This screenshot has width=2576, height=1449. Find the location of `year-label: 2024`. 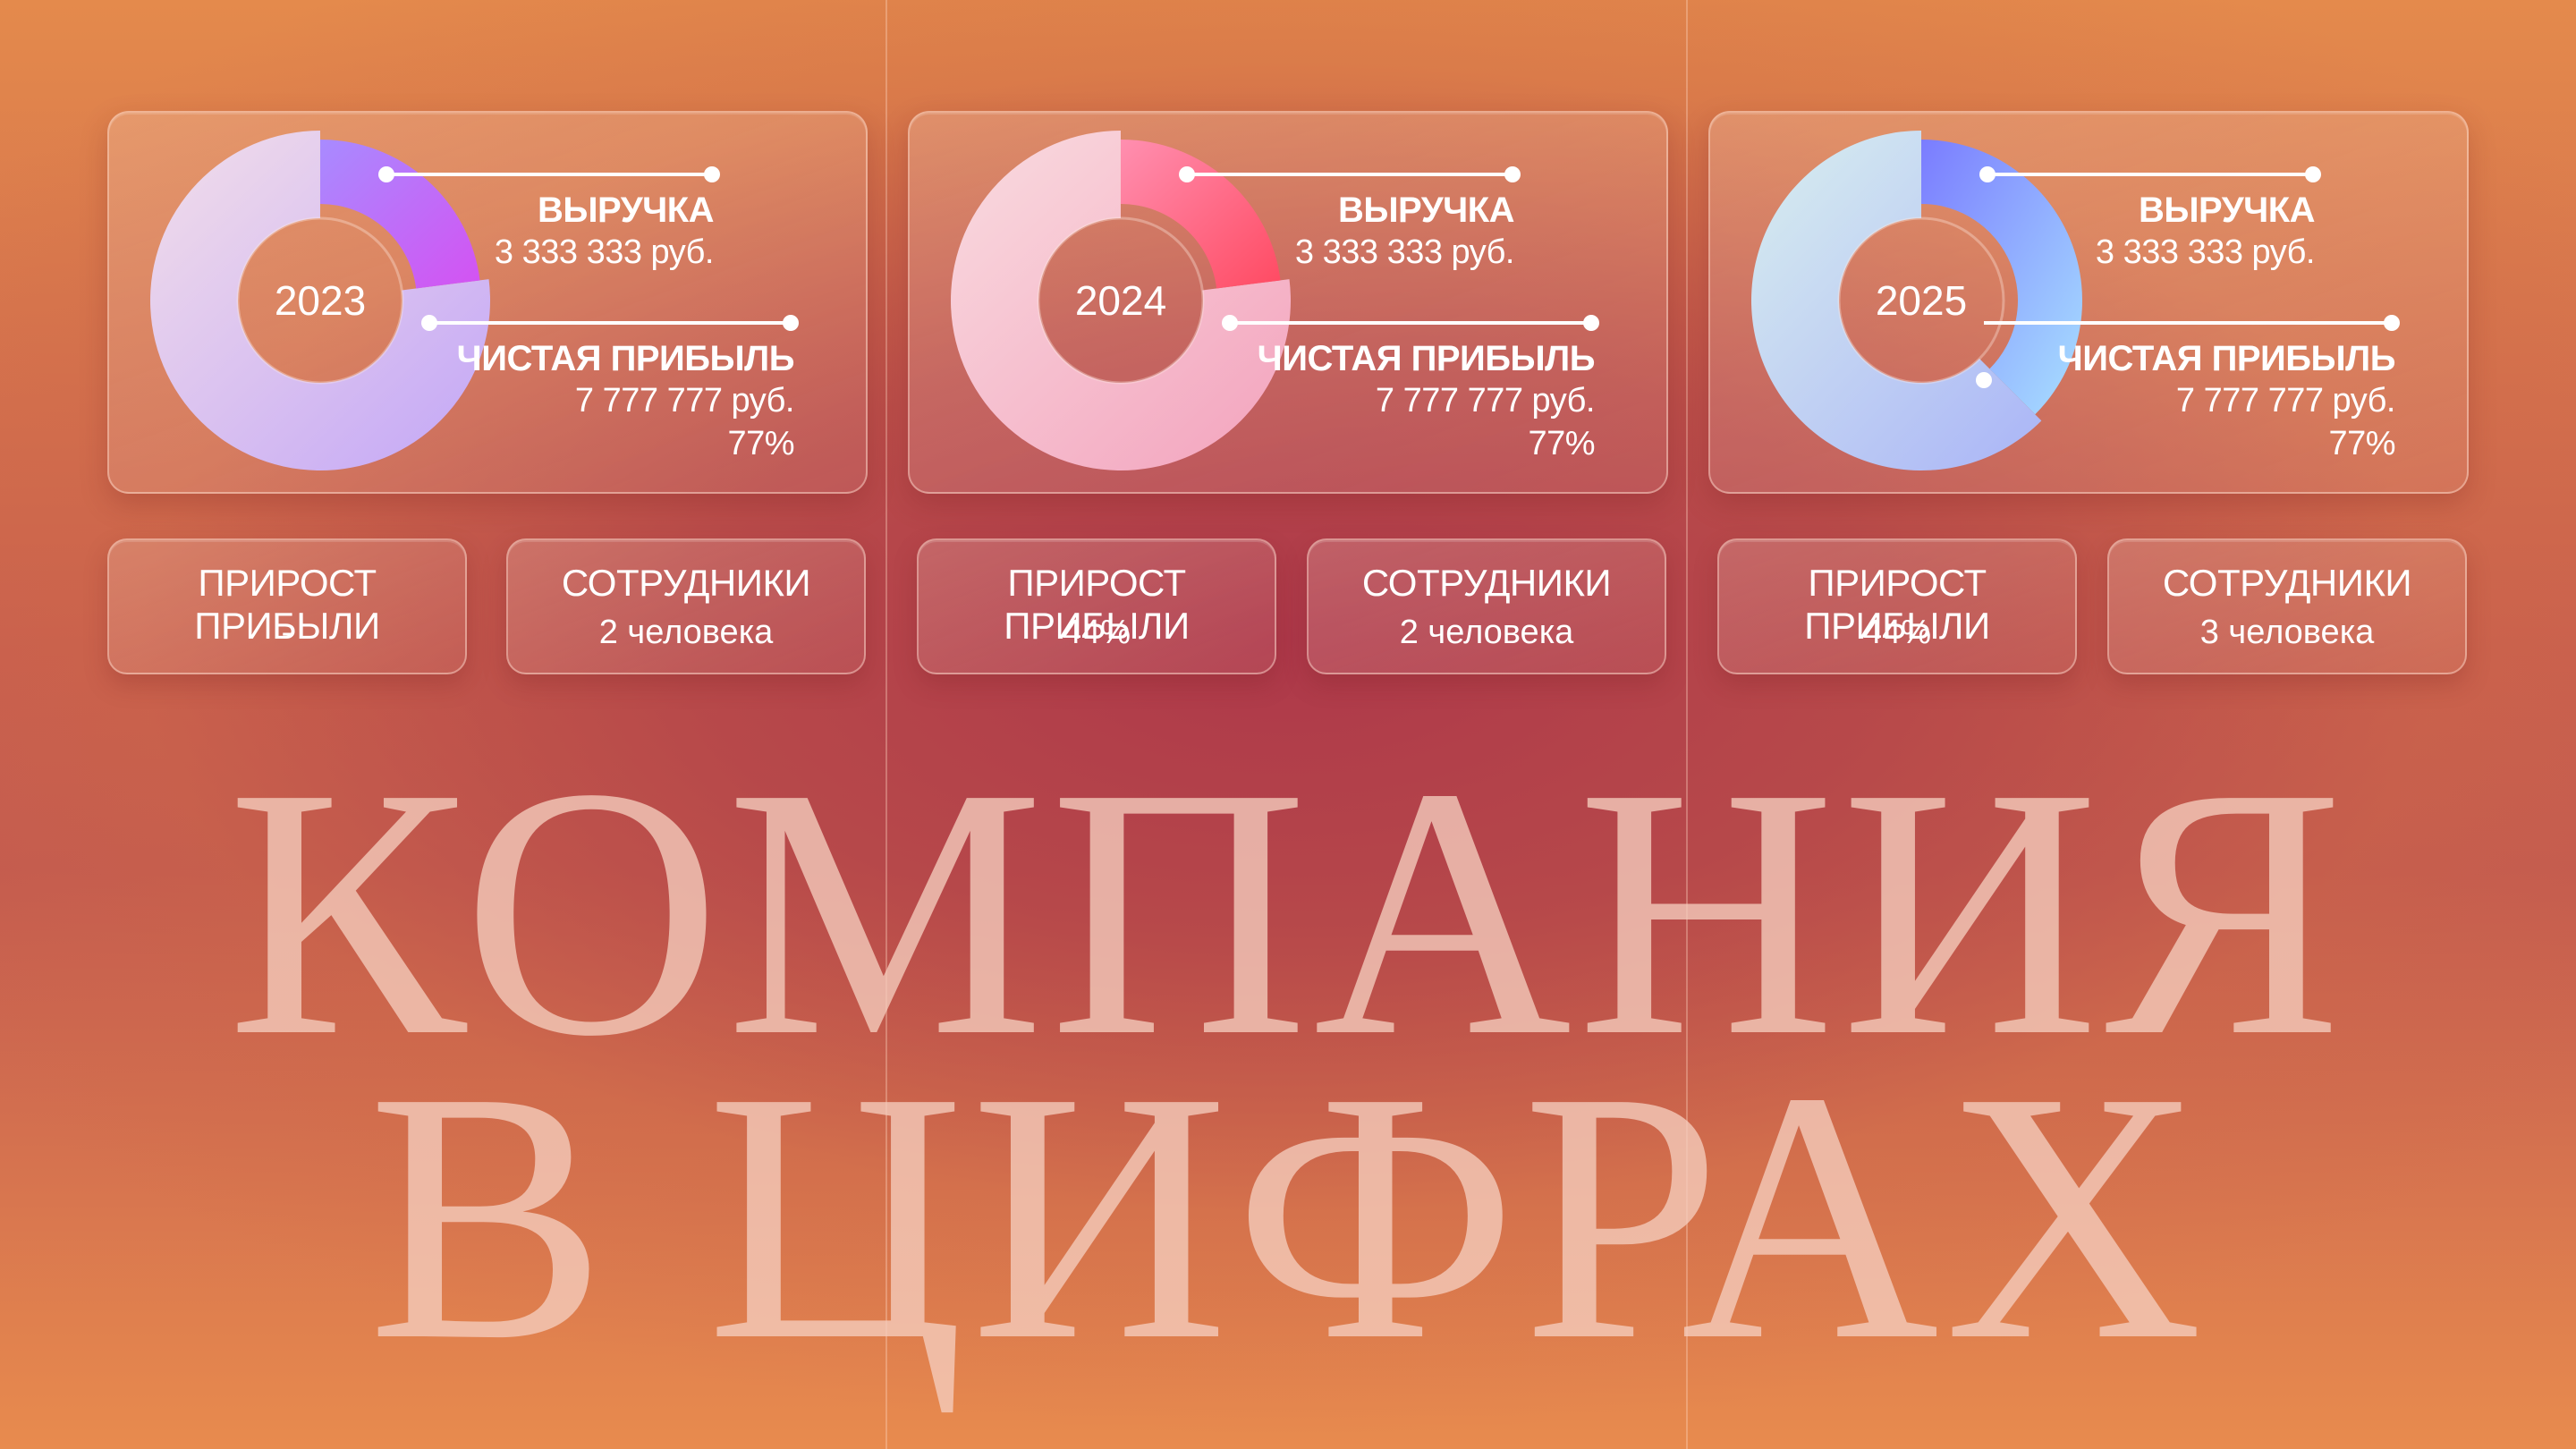

year-label: 2024 is located at coordinates (1120, 300).